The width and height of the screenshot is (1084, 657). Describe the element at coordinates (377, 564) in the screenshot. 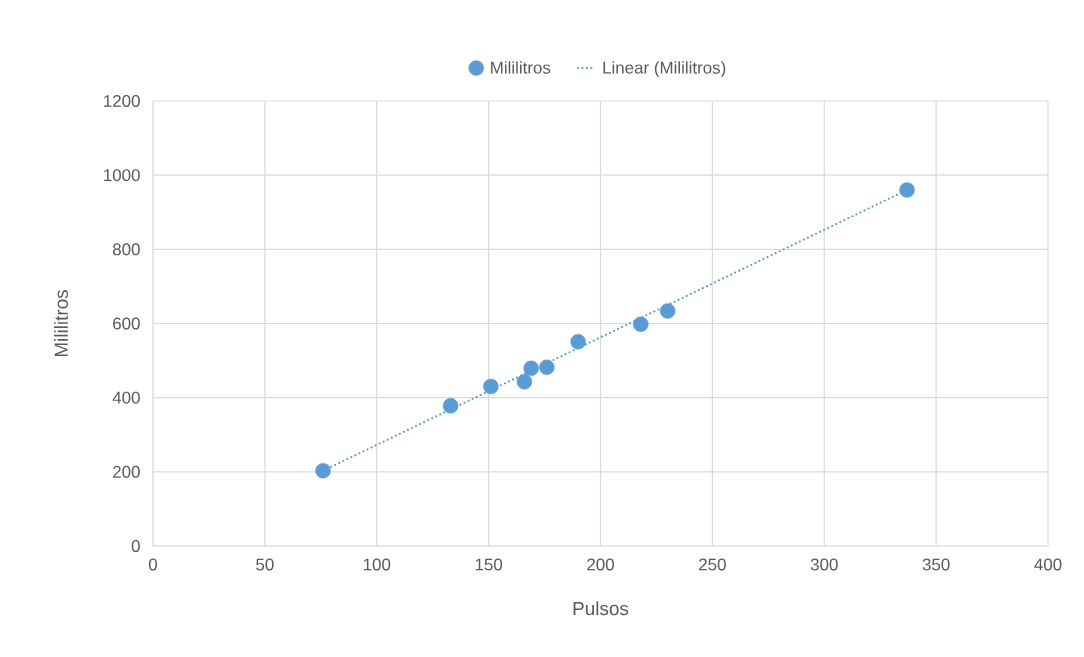

I see `x-tick-label: 100` at that location.